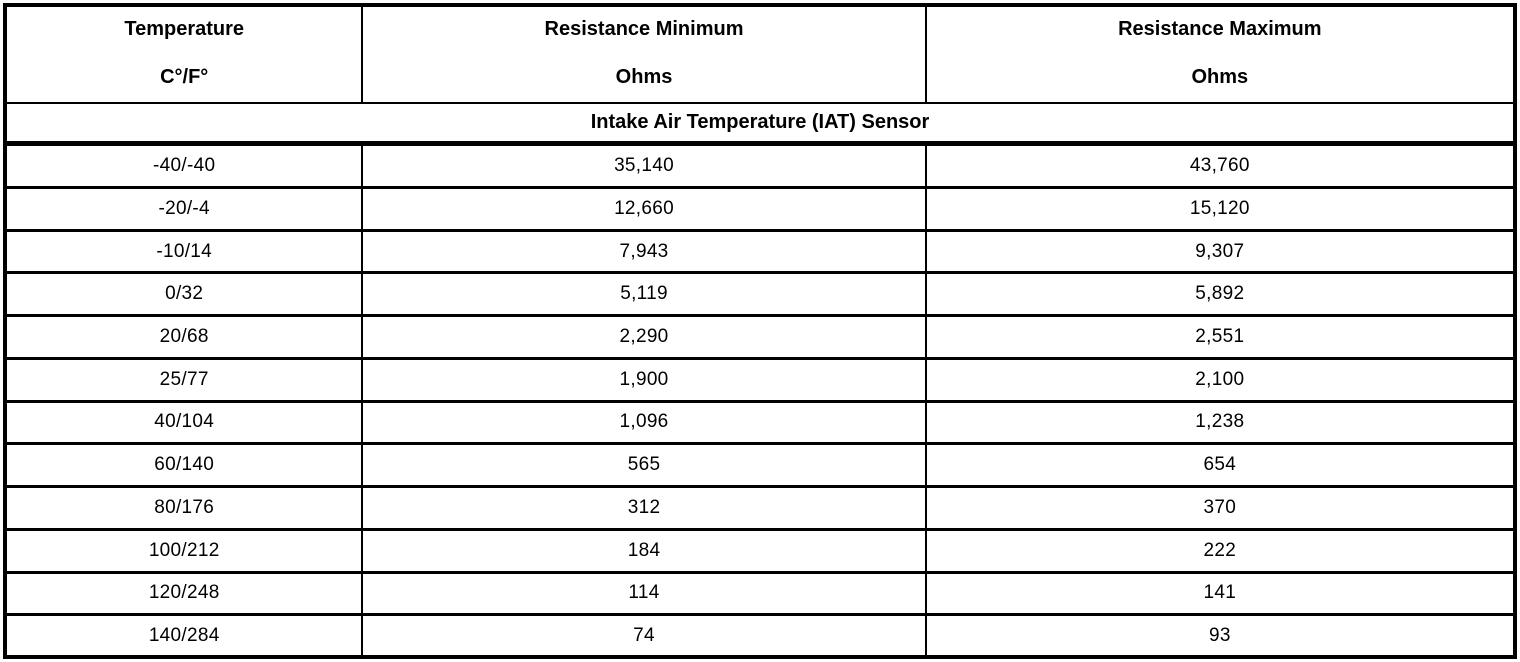 This screenshot has height=662, width=1520. Describe the element at coordinates (1218, 508) in the screenshot. I see `resistance-max-cell: 370` at that location.